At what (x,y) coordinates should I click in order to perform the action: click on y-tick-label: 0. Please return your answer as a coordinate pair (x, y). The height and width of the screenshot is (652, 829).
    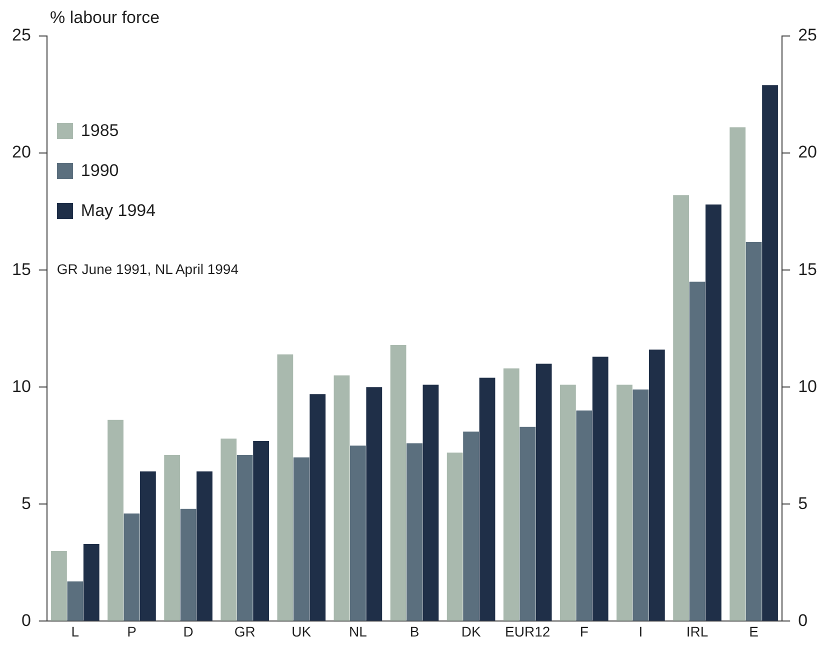
    Looking at the image, I should click on (26, 620).